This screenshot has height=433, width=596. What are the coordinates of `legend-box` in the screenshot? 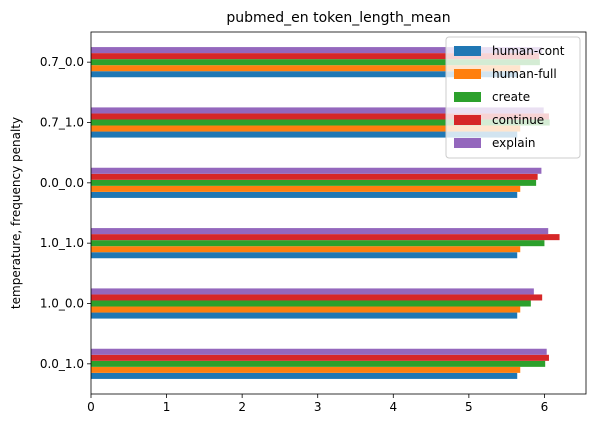 It's located at (513, 97).